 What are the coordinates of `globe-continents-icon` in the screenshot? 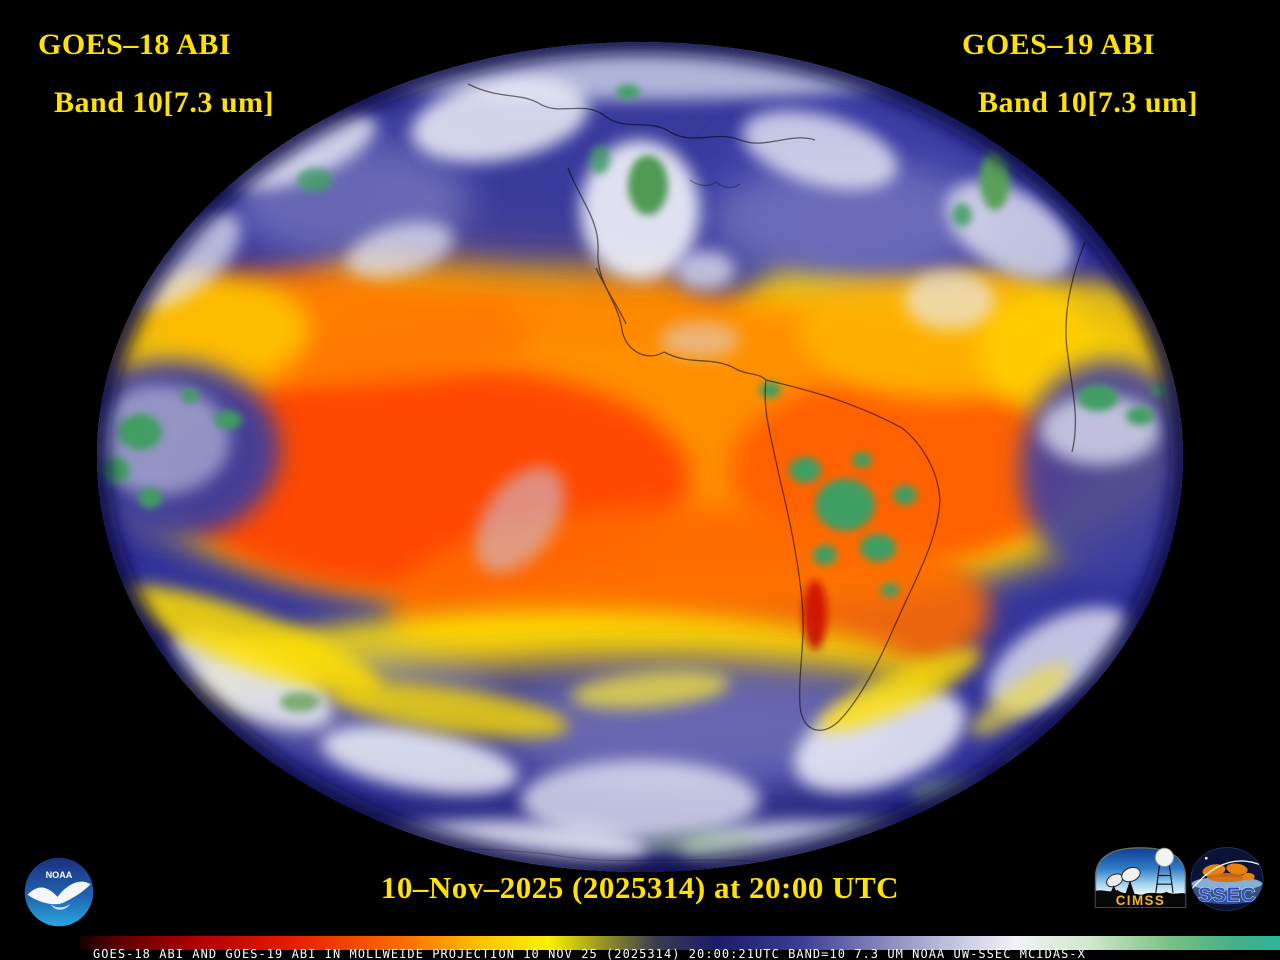 It's located at (1228, 873).